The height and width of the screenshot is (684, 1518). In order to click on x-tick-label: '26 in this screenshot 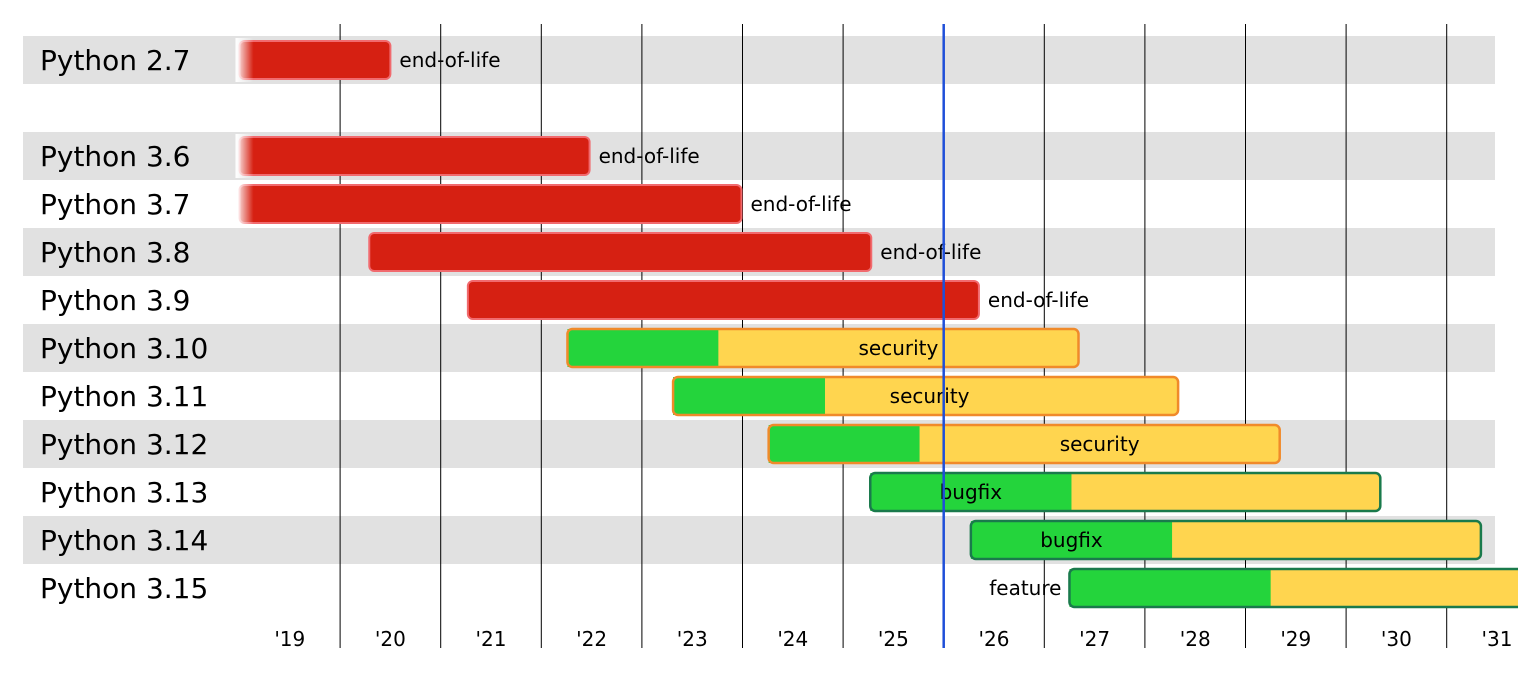, I will do `click(994, 639)`.